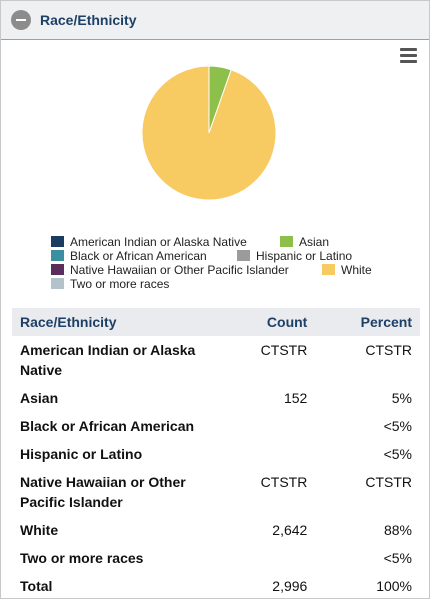 This screenshot has width=430, height=600. I want to click on pie-slice-white, so click(209, 133).